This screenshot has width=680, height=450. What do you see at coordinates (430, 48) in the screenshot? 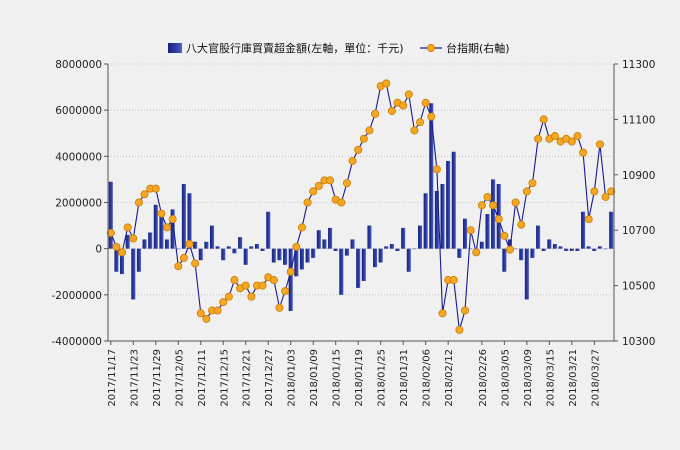
I see `legend-line-marker` at bounding box center [430, 48].